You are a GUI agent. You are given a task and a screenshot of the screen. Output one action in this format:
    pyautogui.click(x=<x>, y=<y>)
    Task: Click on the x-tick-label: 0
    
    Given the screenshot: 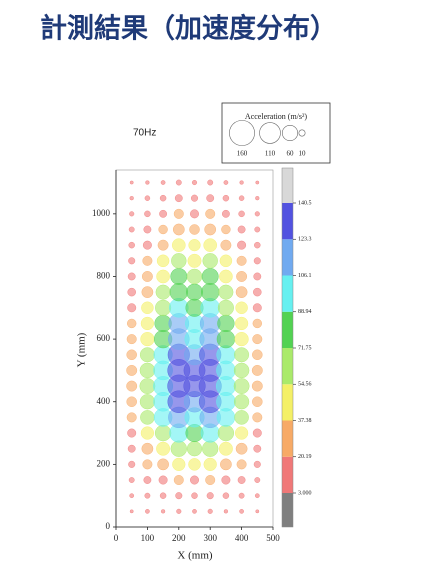 What is the action you would take?
    pyautogui.click(x=116, y=538)
    